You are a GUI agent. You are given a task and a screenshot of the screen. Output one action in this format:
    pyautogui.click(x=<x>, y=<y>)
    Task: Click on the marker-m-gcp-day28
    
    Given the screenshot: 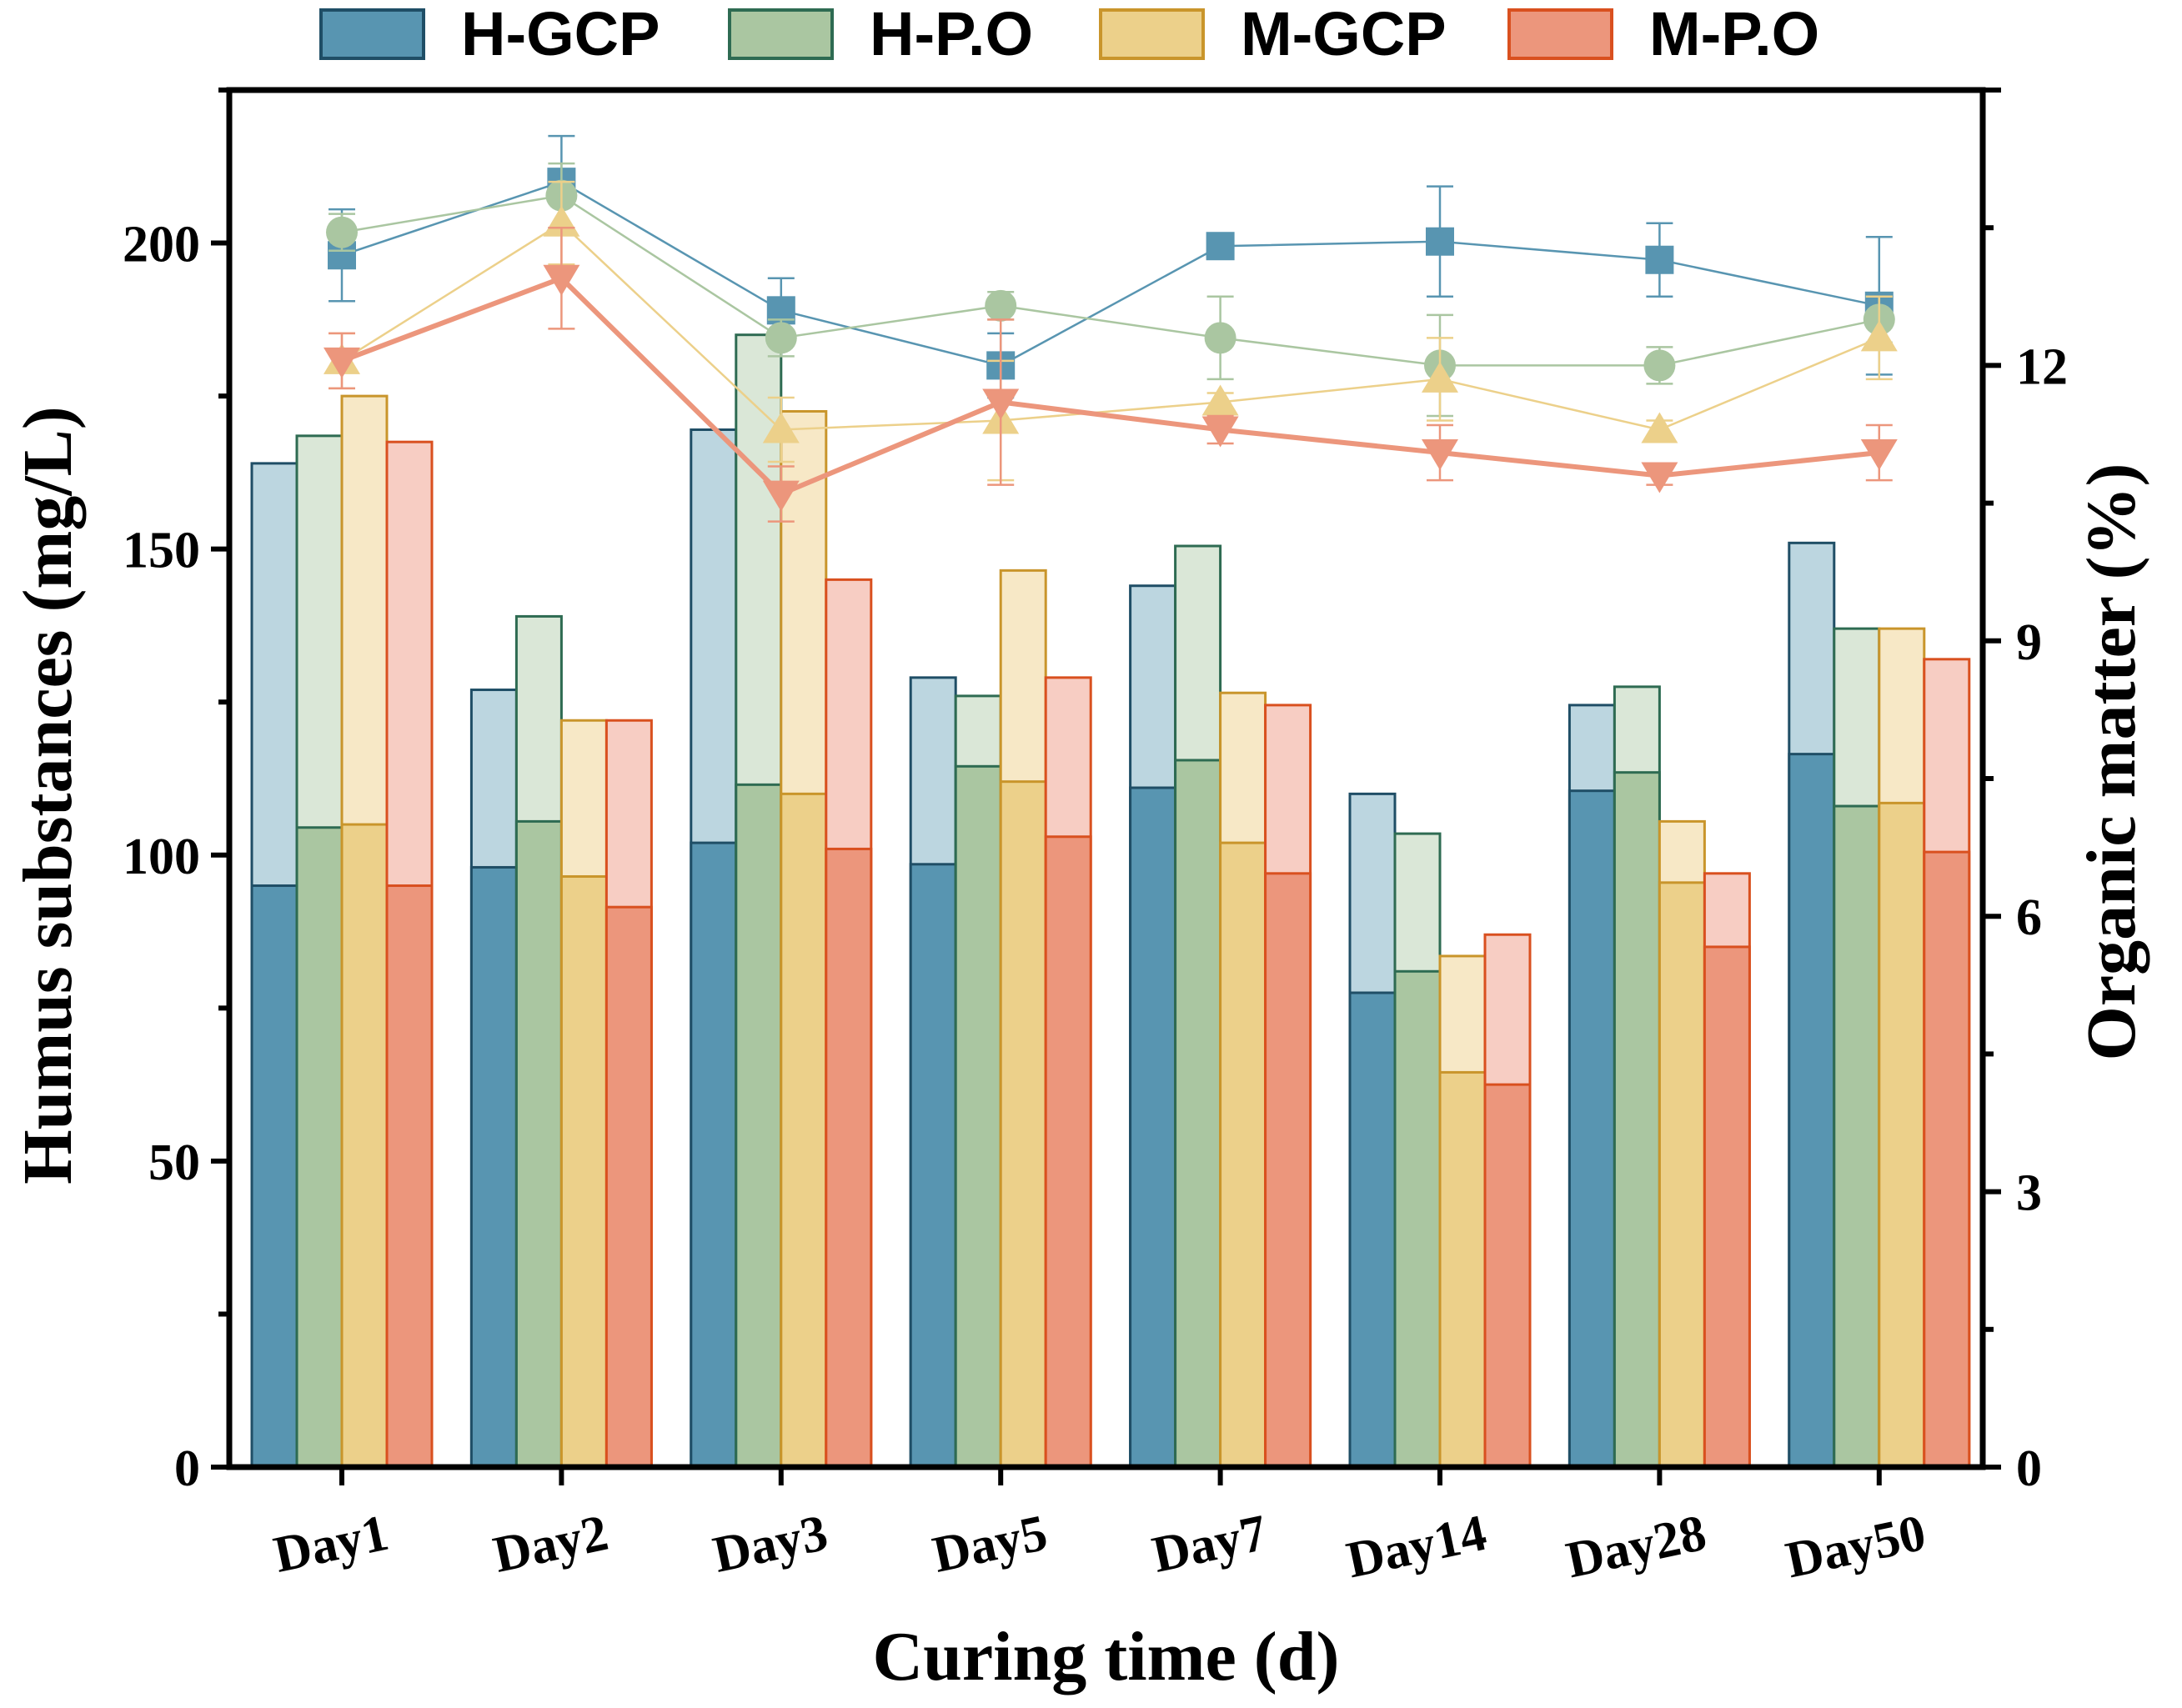 What is the action you would take?
    pyautogui.click(x=1659, y=428)
    